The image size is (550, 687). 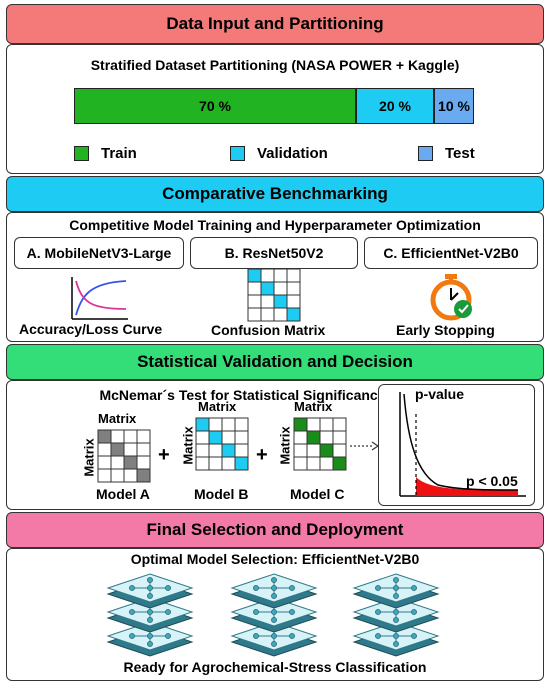 What do you see at coordinates (164, 455) in the screenshot?
I see `plus-sign-1: +` at bounding box center [164, 455].